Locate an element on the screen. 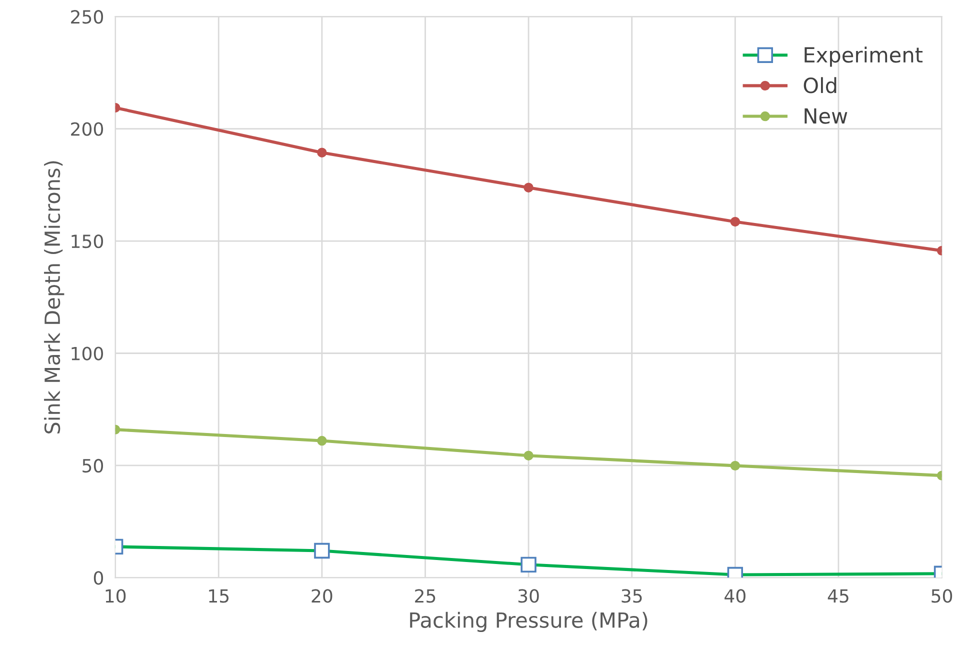 This screenshot has height=664, width=961. x-axis-title: Packing Pressure (MPa) is located at coordinates (529, 622).